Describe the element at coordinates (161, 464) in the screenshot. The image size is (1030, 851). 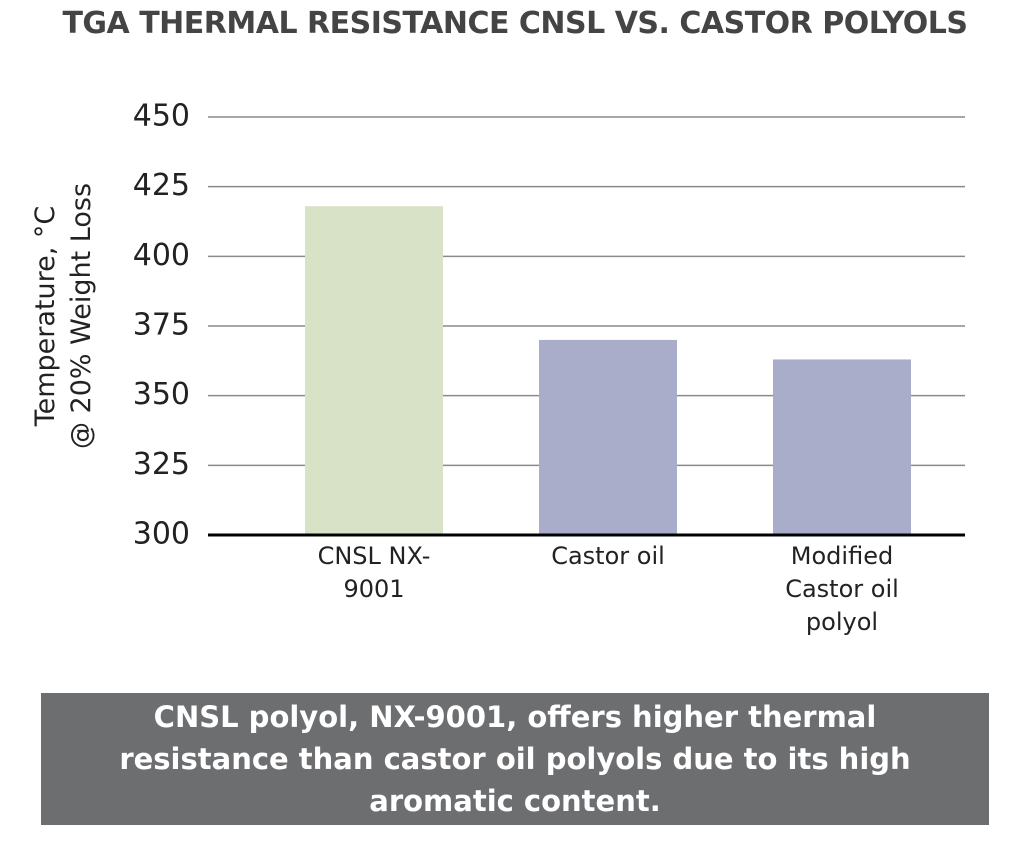
I see `y-tick-label: 325` at that location.